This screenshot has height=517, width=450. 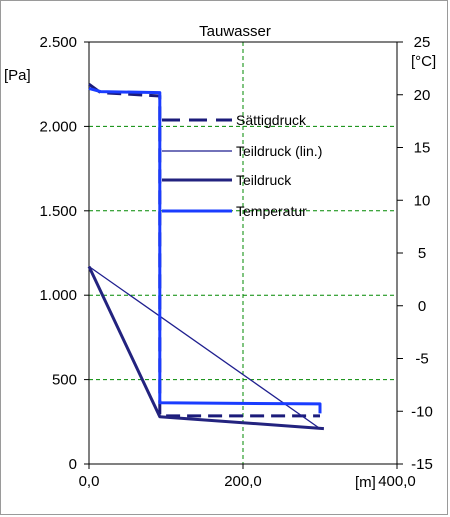 What do you see at coordinates (365, 482) in the screenshot?
I see `x-axis-label: [m]` at bounding box center [365, 482].